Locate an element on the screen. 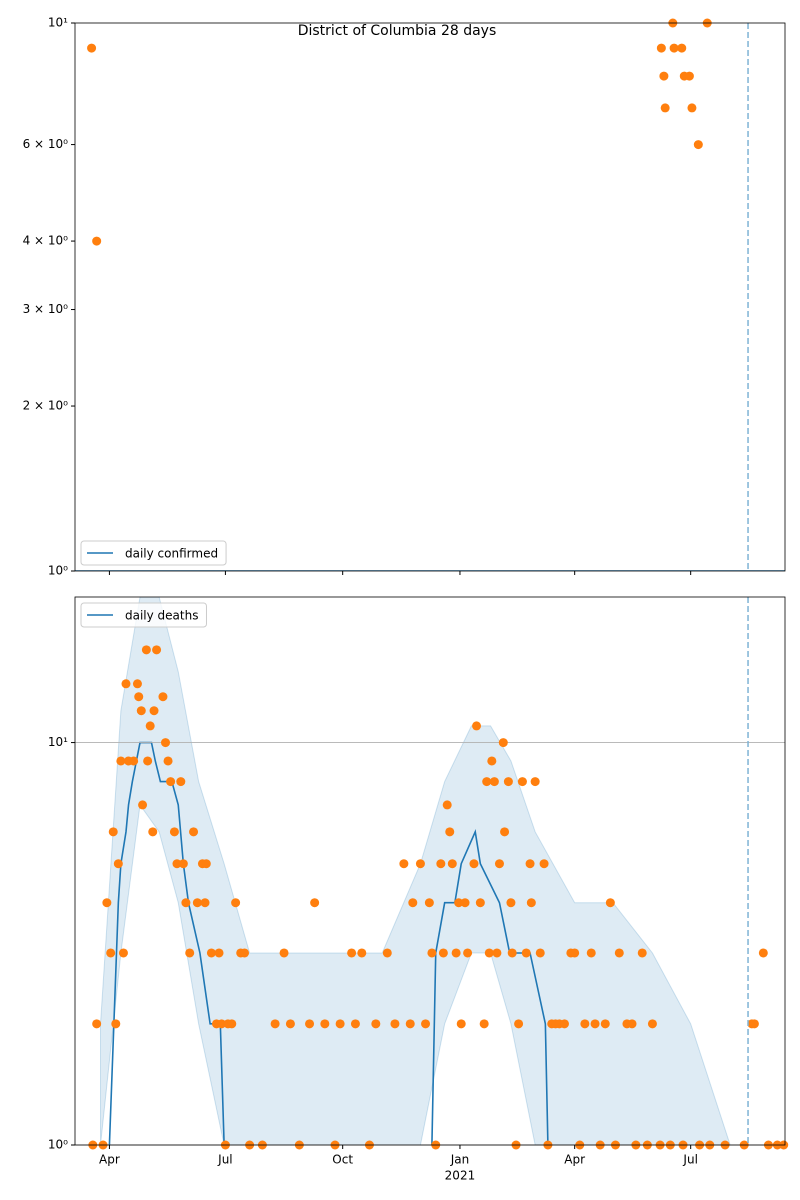  y-tick-label: 6 × 10⁰ is located at coordinates (46, 144).